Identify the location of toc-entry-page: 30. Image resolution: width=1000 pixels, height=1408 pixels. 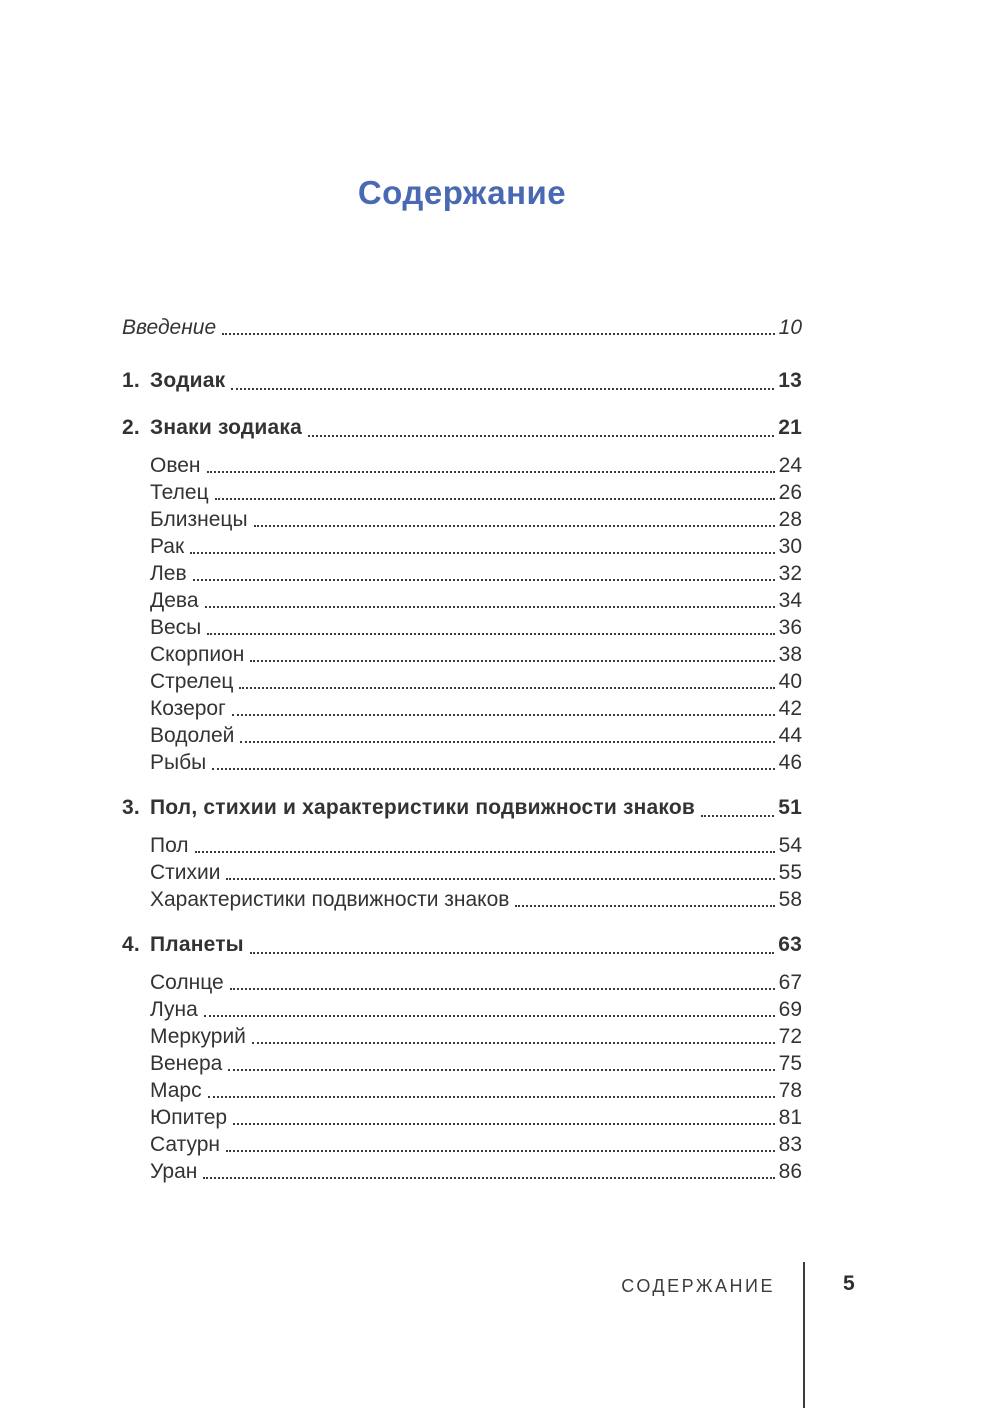
(790, 546).